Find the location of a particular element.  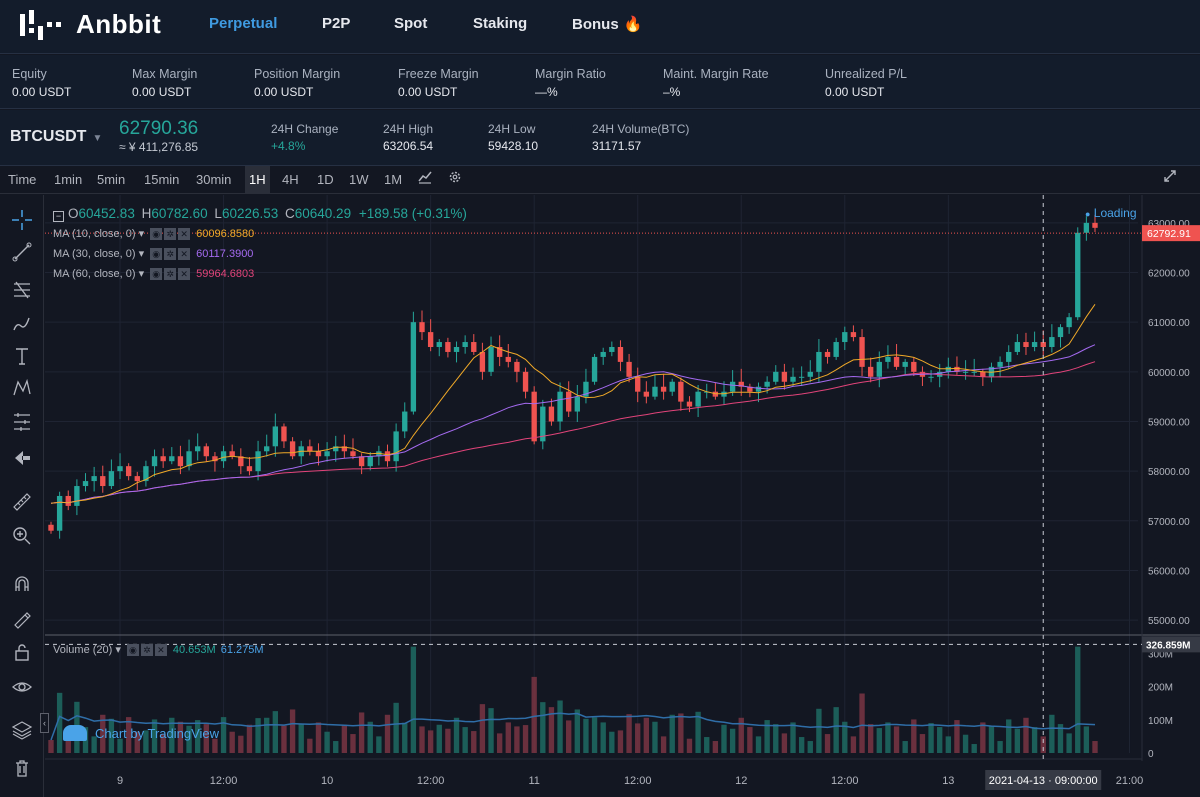

prediction-icon is located at coordinates (22, 423).